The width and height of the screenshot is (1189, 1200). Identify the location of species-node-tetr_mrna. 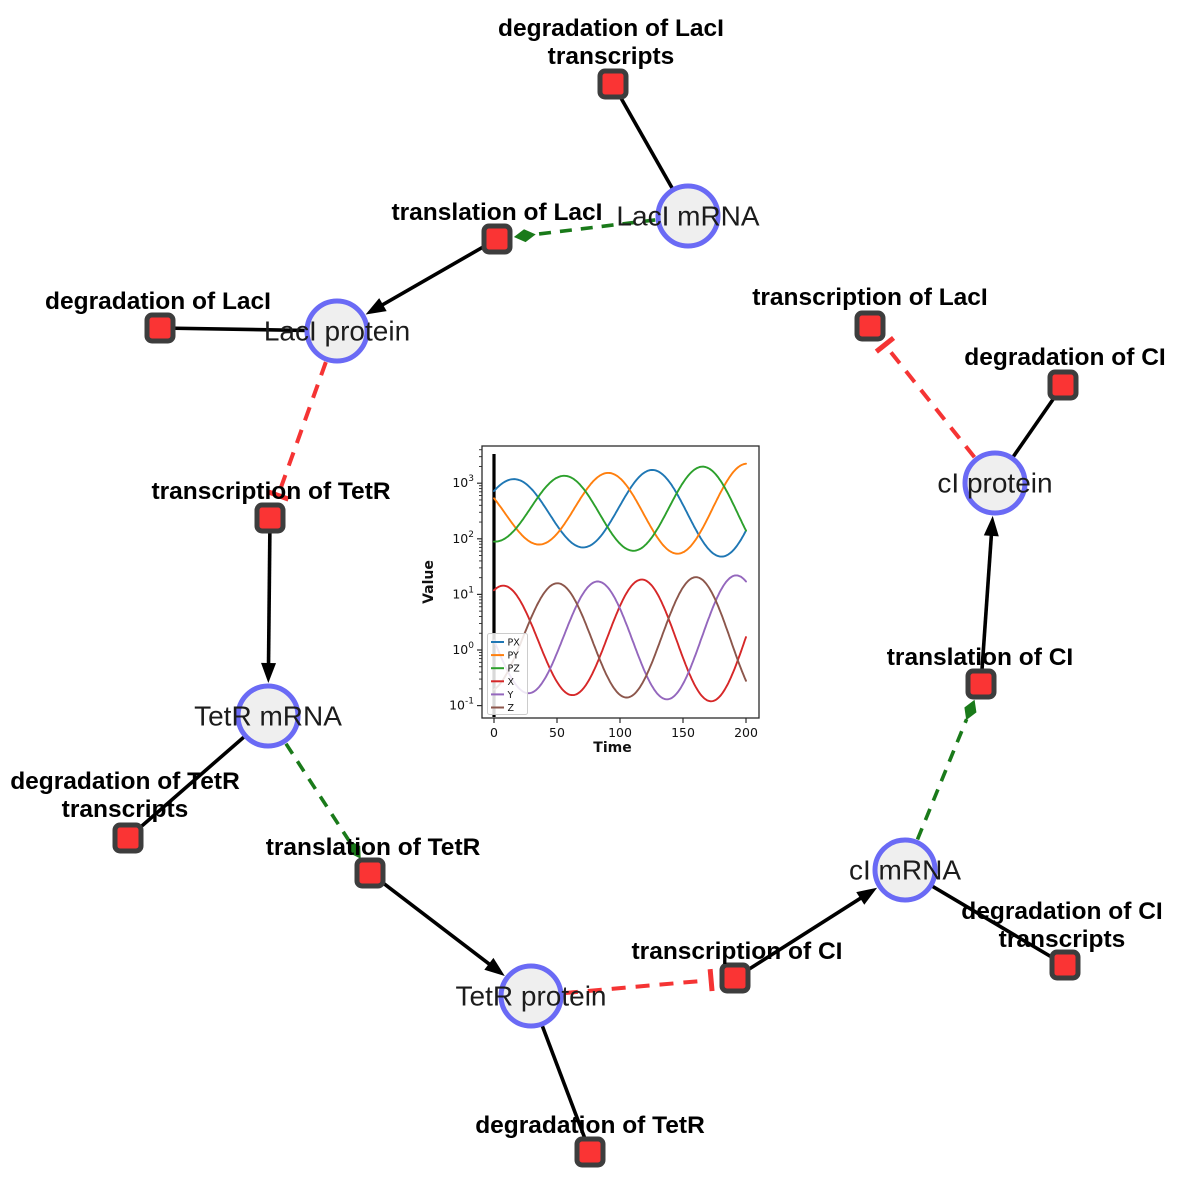
(268, 716).